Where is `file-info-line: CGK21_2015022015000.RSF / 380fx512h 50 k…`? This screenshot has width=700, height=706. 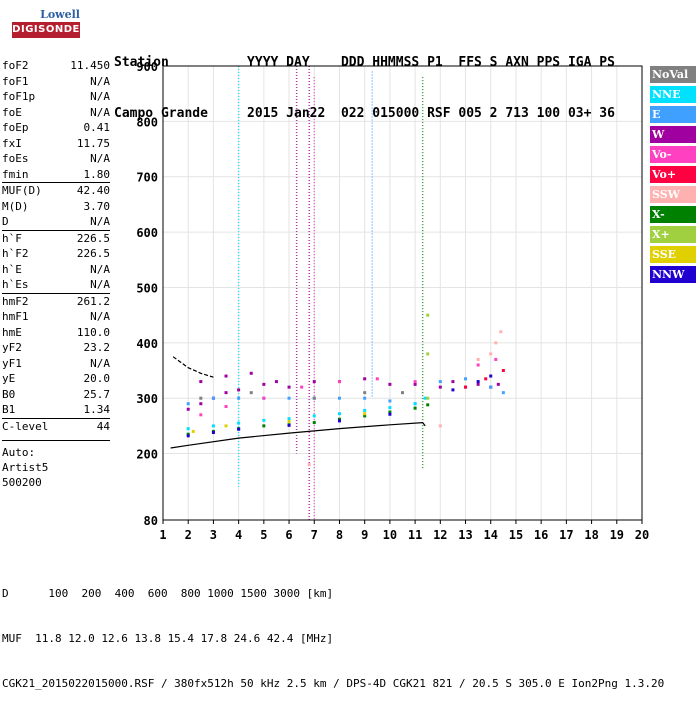
file-info-line: CGK21_2015022015000.RSF / 380fx512h 50 k… is located at coordinates (333, 683).